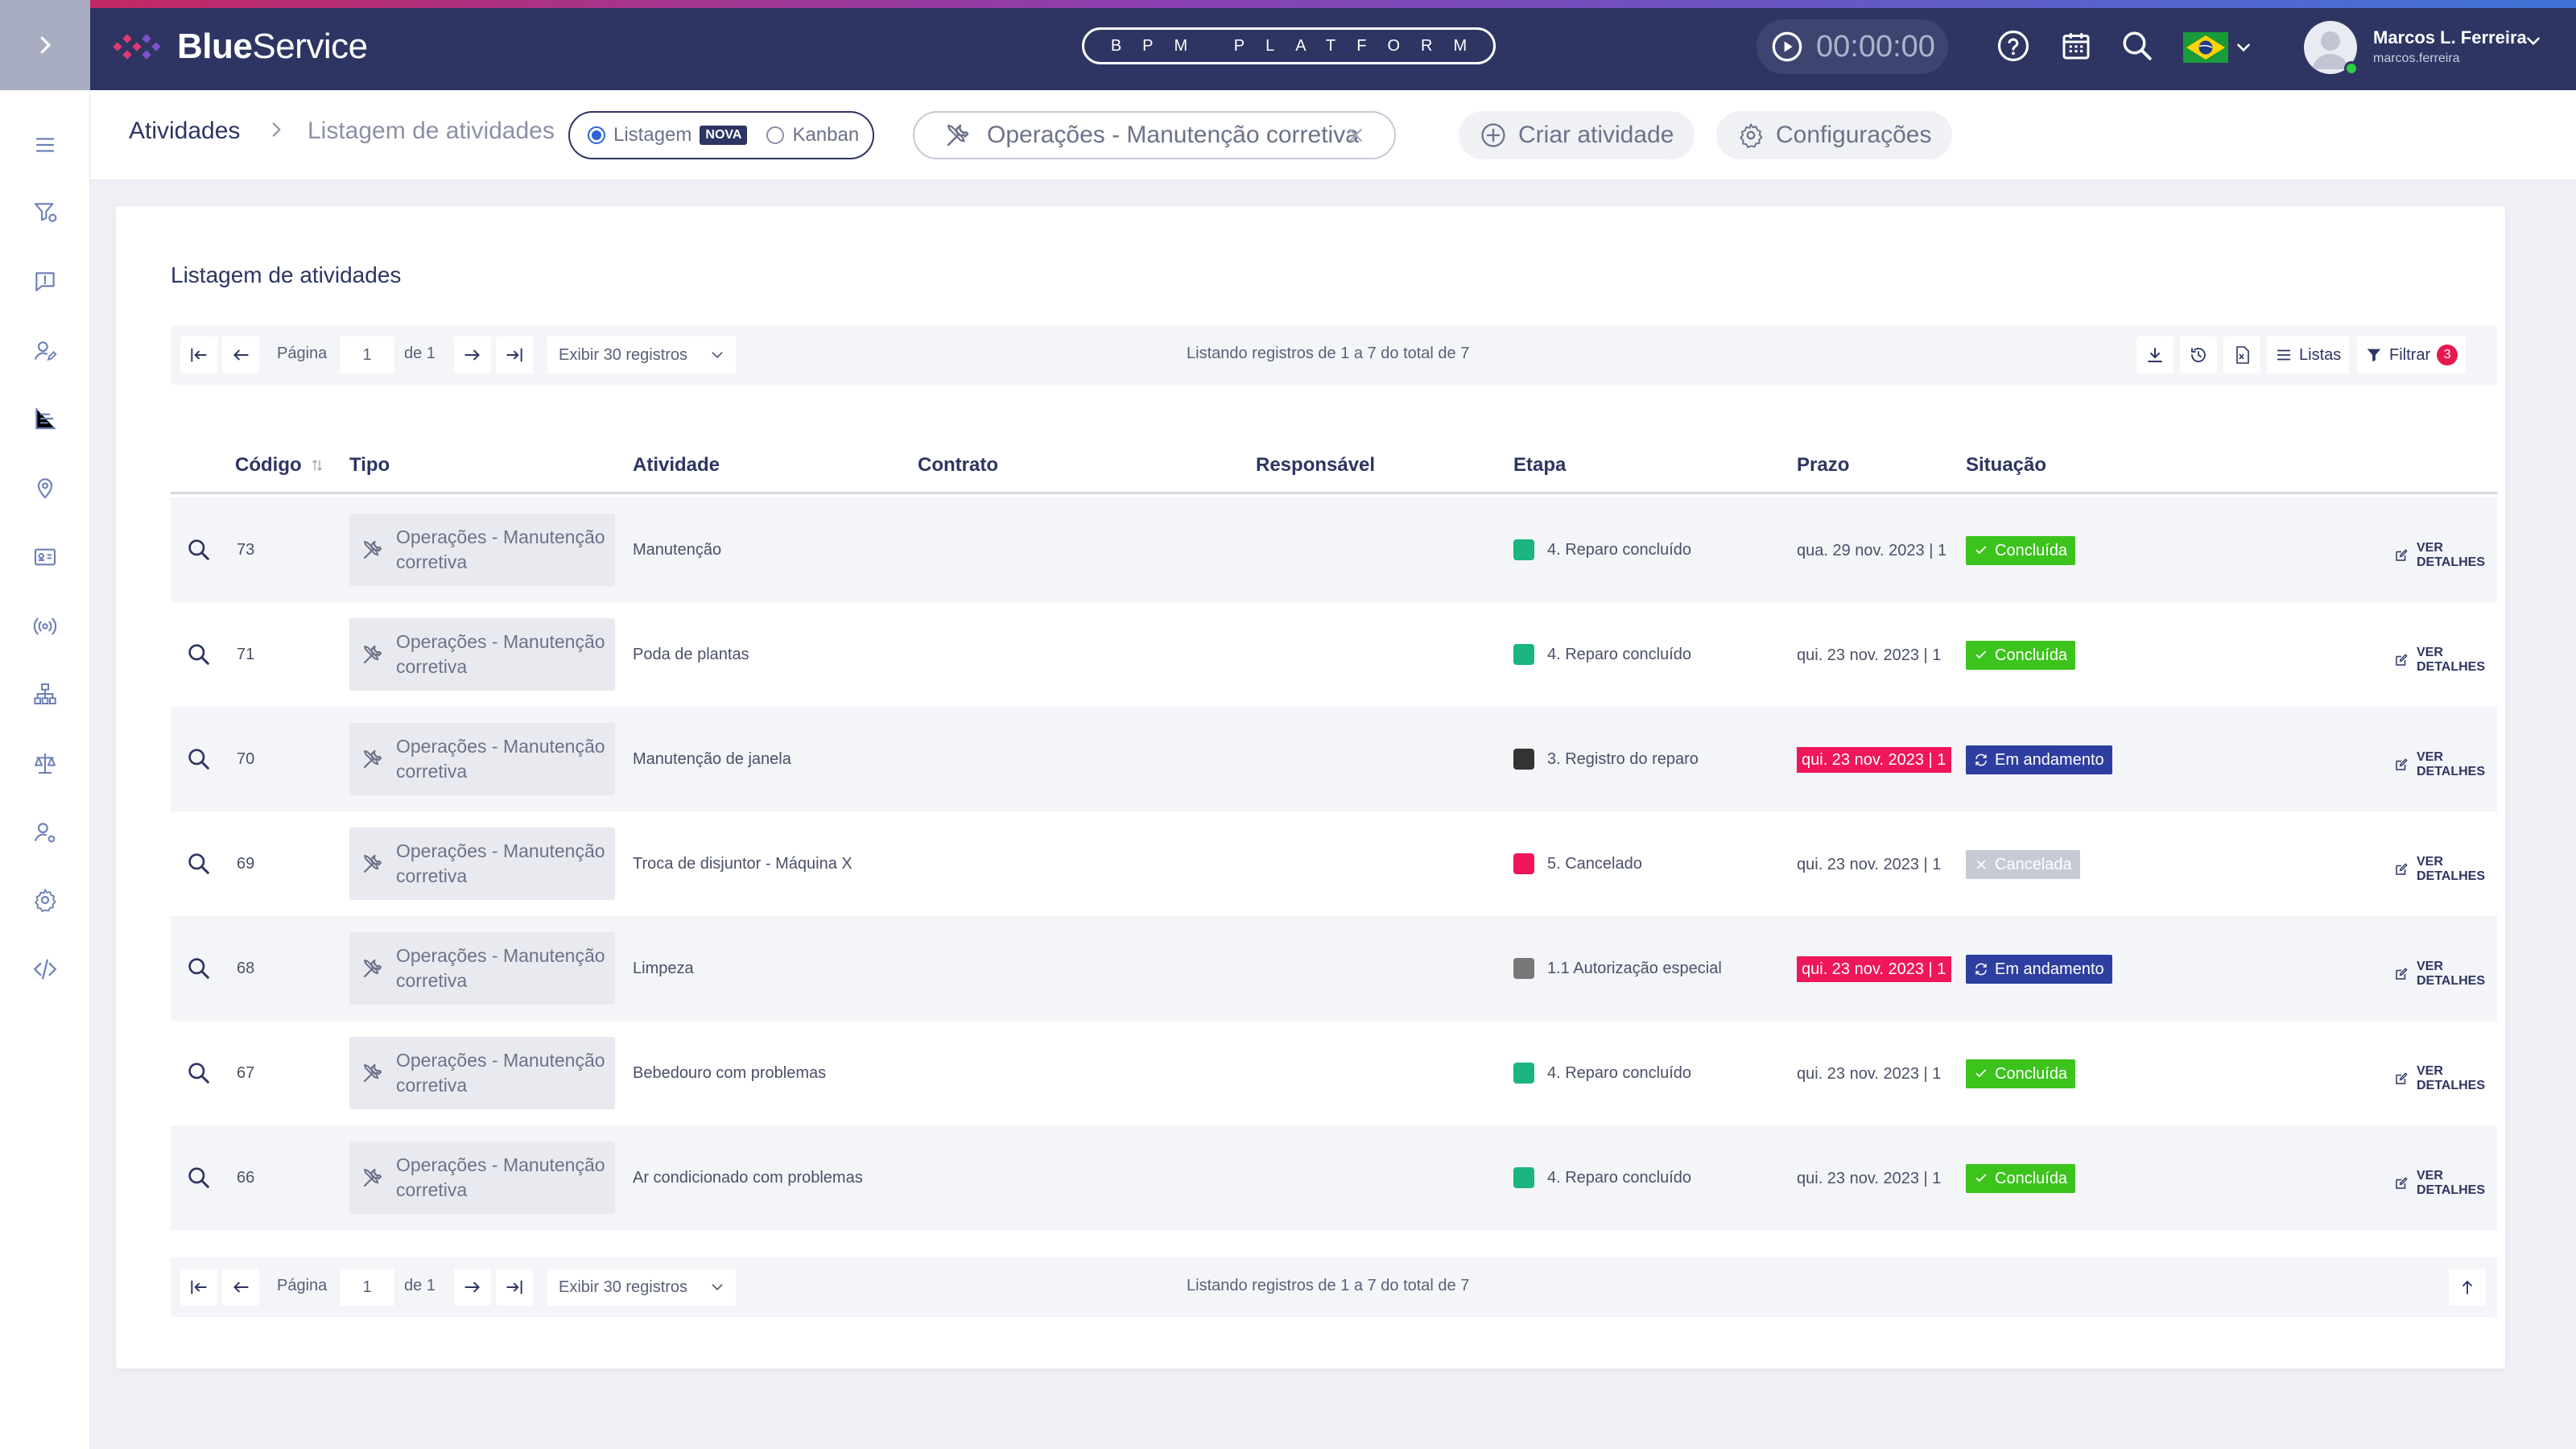  I want to click on row-status-label: Em andamento, so click(2049, 759).